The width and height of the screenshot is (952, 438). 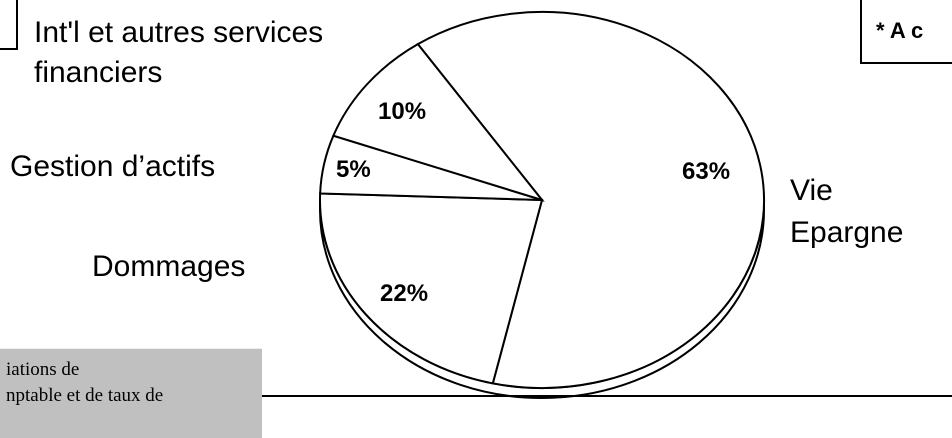 I want to click on footnote-line2: nptable et de taux de, so click(x=85, y=395).